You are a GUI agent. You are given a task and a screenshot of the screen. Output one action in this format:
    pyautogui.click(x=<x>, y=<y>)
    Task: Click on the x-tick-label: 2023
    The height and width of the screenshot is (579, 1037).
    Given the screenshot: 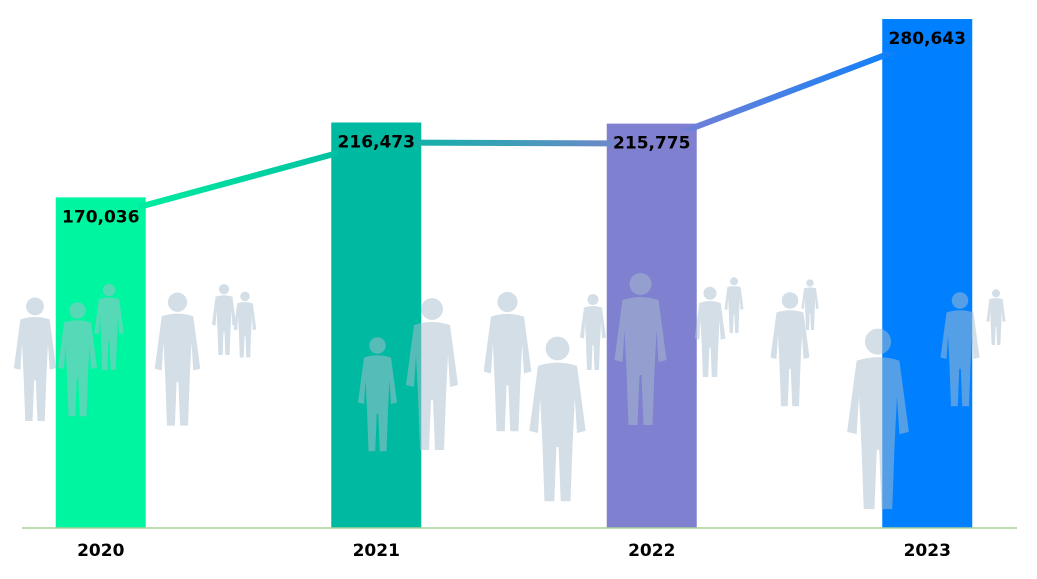 What is the action you would take?
    pyautogui.click(x=927, y=551)
    